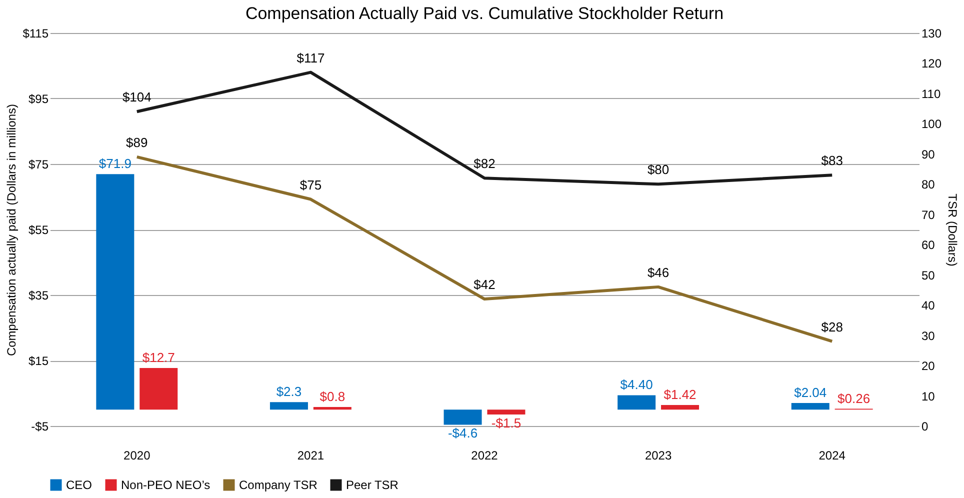 This screenshot has width=964, height=498. I want to click on y-tick-label: $95, so click(38, 99).